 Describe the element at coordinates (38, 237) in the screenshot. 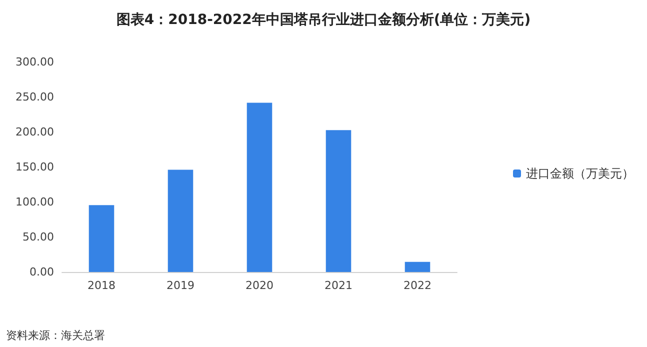

I see `y-tick-label: 50.00` at that location.